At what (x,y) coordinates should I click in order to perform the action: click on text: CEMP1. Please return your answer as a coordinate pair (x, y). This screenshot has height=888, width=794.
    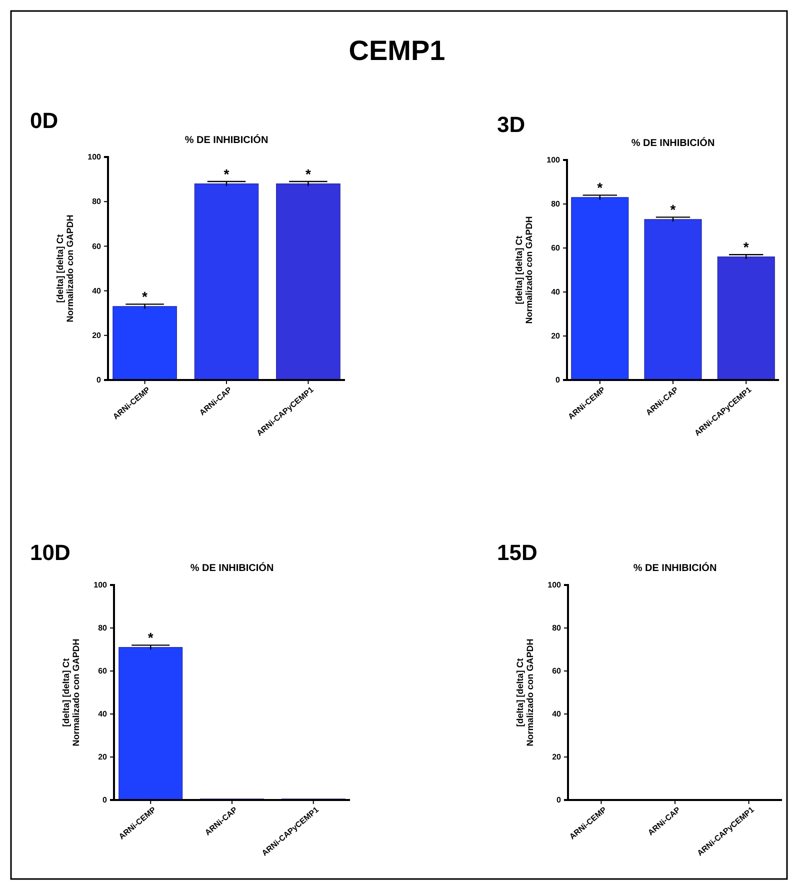
    Looking at the image, I should click on (397, 50).